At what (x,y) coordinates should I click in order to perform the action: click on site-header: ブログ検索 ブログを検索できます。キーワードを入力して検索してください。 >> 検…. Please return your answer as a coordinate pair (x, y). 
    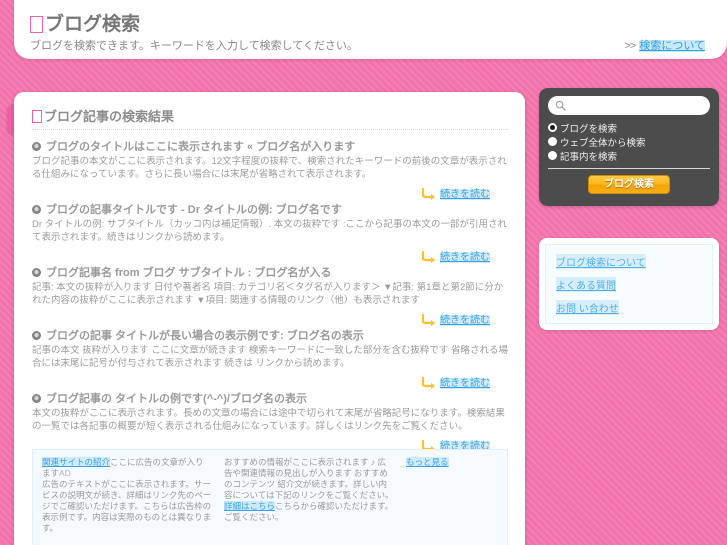
    Looking at the image, I should click on (370, 29).